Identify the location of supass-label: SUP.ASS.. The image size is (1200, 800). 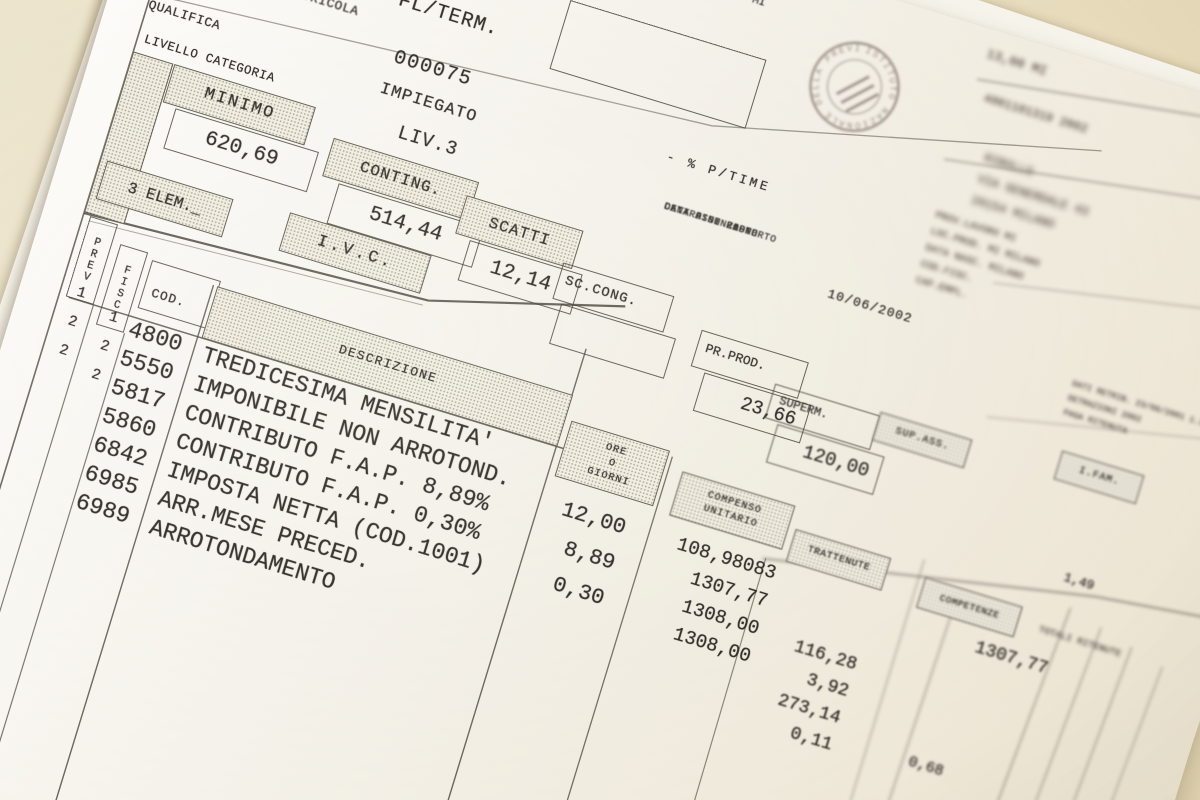
(922, 440).